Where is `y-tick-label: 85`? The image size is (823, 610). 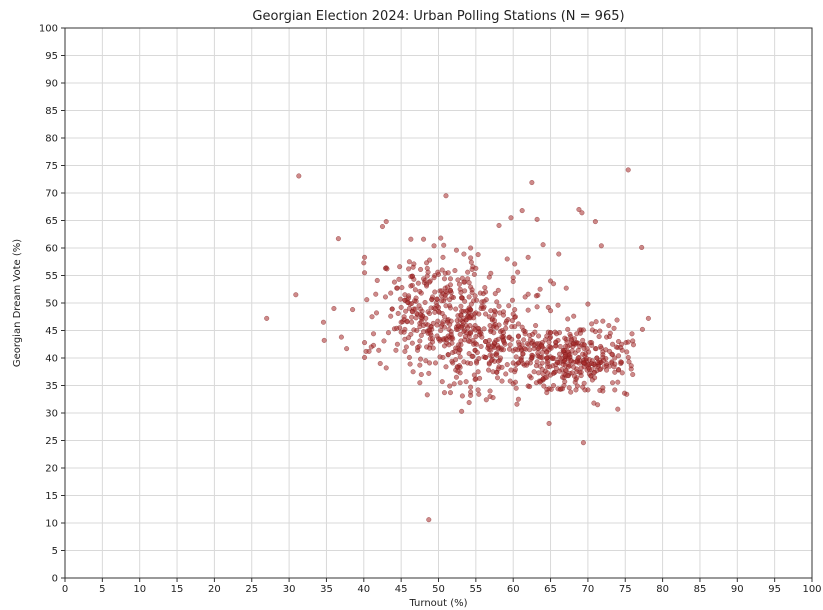 y-tick-label: 85 is located at coordinates (51, 111).